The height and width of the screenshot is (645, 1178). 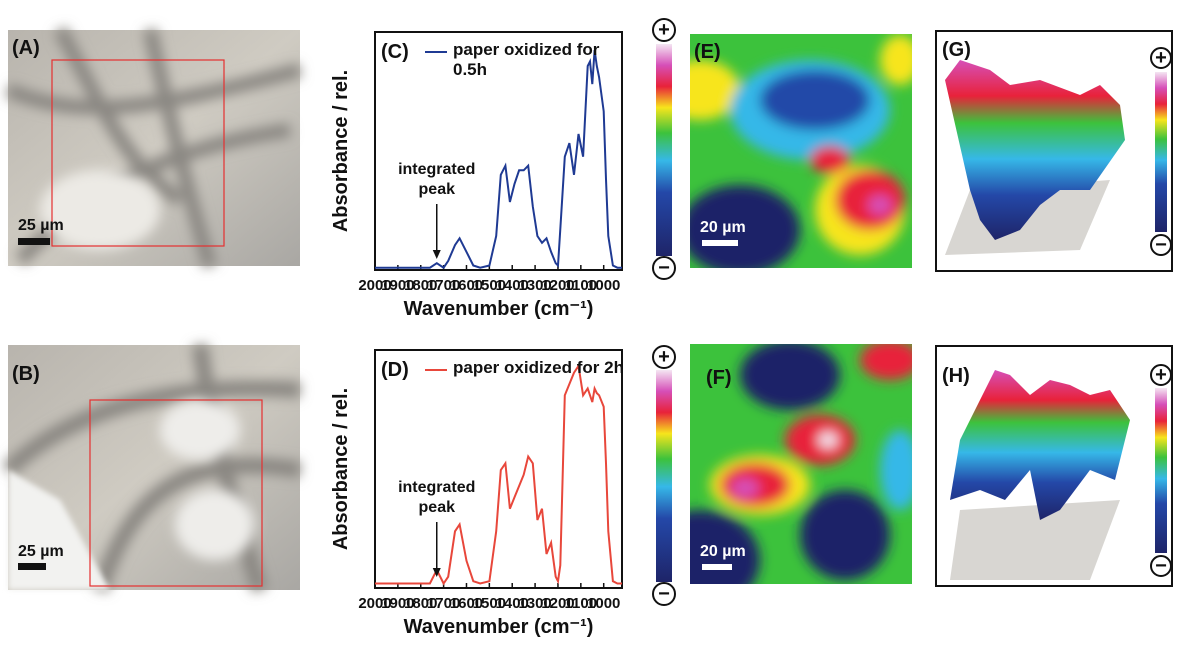 I want to click on heatmap-e: (E) 20 µm, so click(x=801, y=151).